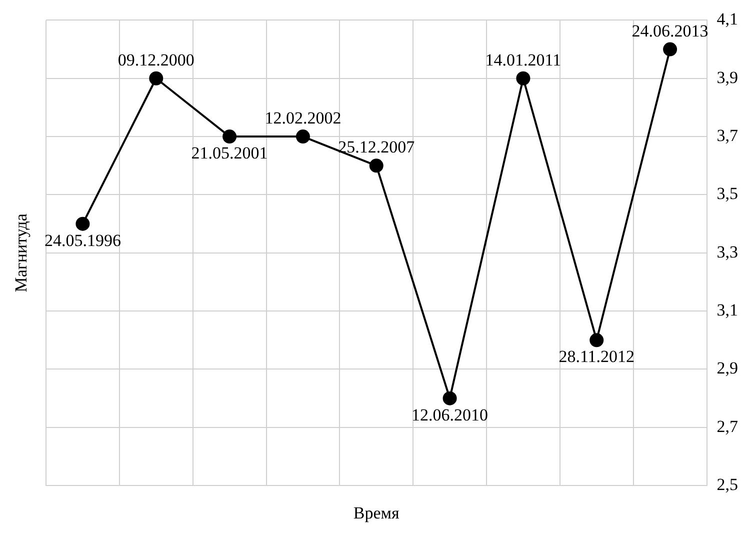 The height and width of the screenshot is (533, 753). What do you see at coordinates (727, 77) in the screenshot?
I see `y-tick-label: 3,9` at bounding box center [727, 77].